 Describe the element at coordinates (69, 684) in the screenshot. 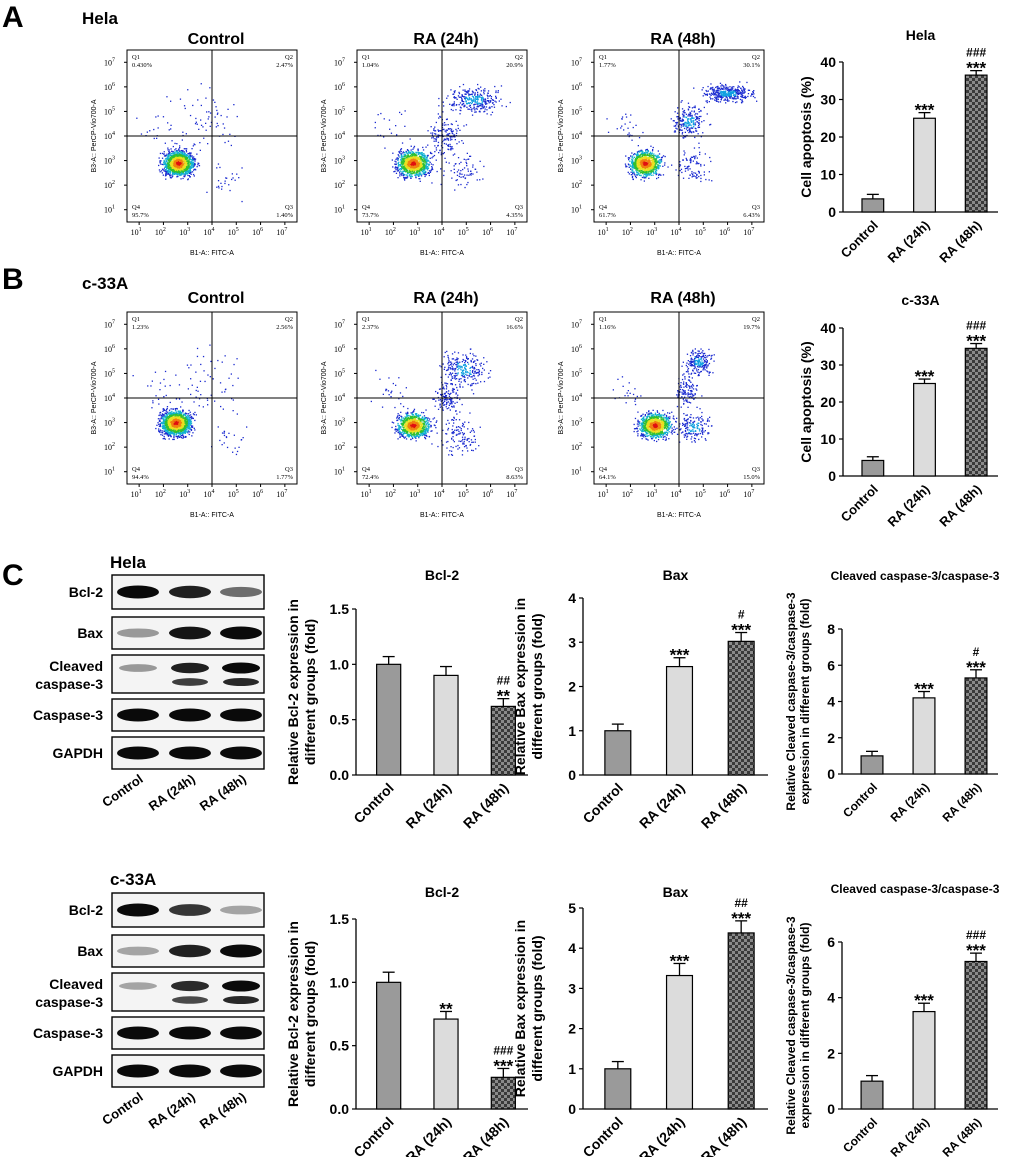

I see `blot-label: caspase-3` at that location.